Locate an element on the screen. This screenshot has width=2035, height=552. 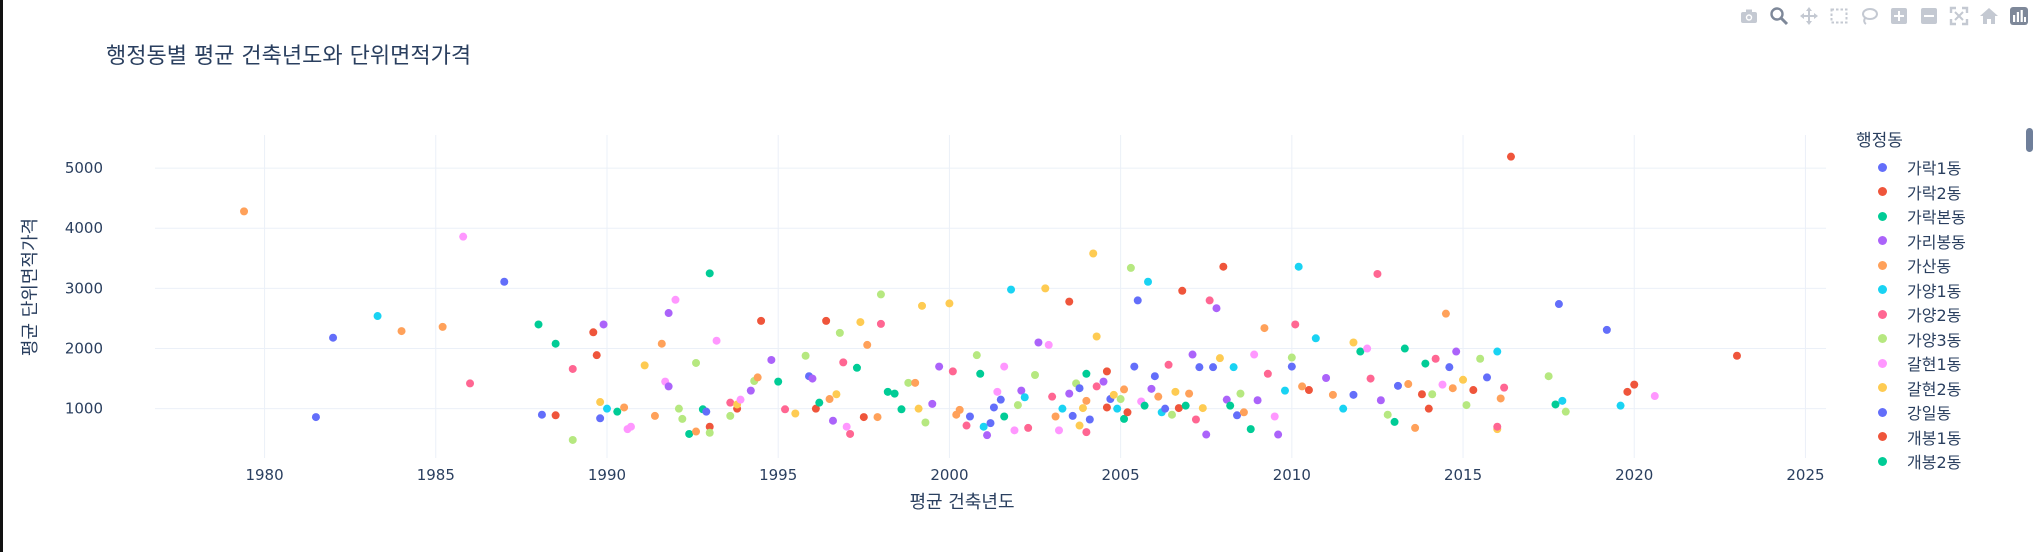
legend-item: 갈현2동 is located at coordinates (1911, 388).